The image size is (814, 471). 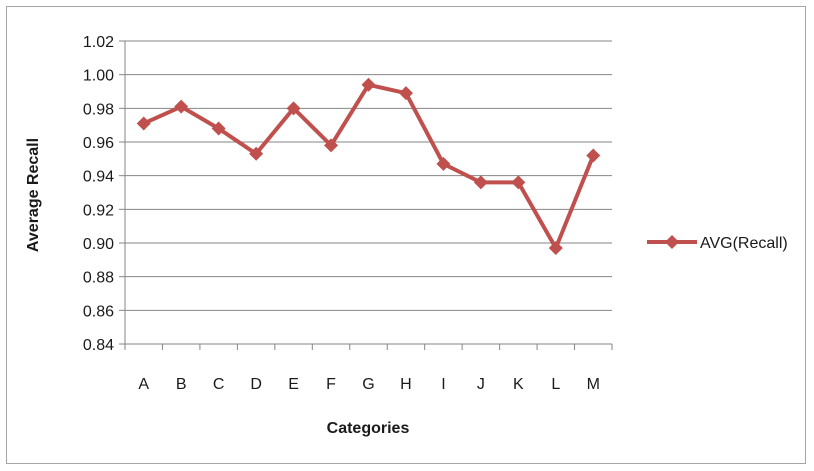 I want to click on x-tick-labels: A B C D E F G H I J K L M, so click(x=369, y=384).